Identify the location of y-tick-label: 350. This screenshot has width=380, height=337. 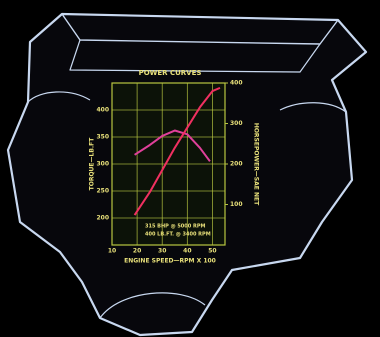
(102, 137).